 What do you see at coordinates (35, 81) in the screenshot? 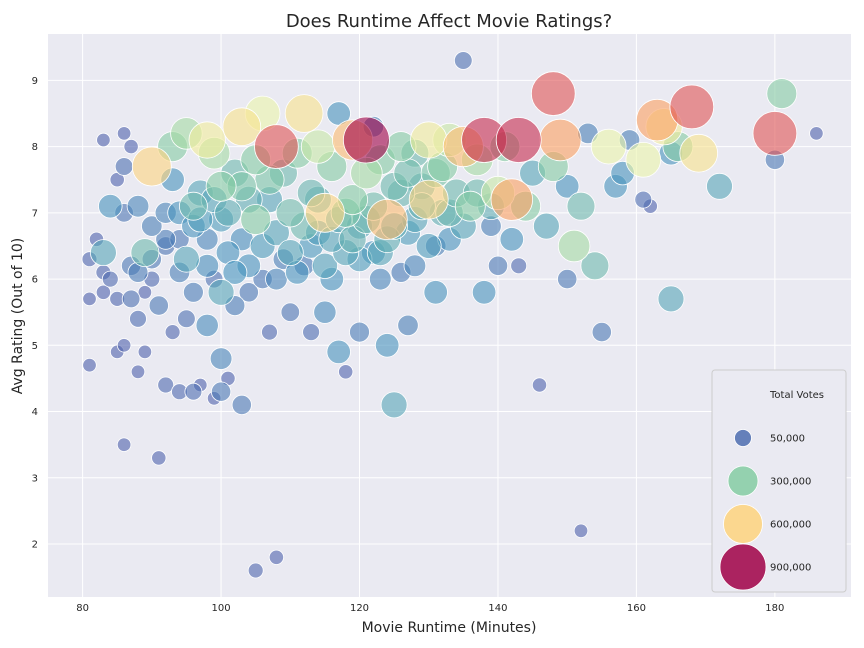
I see `y-tick-label: 9` at bounding box center [35, 81].